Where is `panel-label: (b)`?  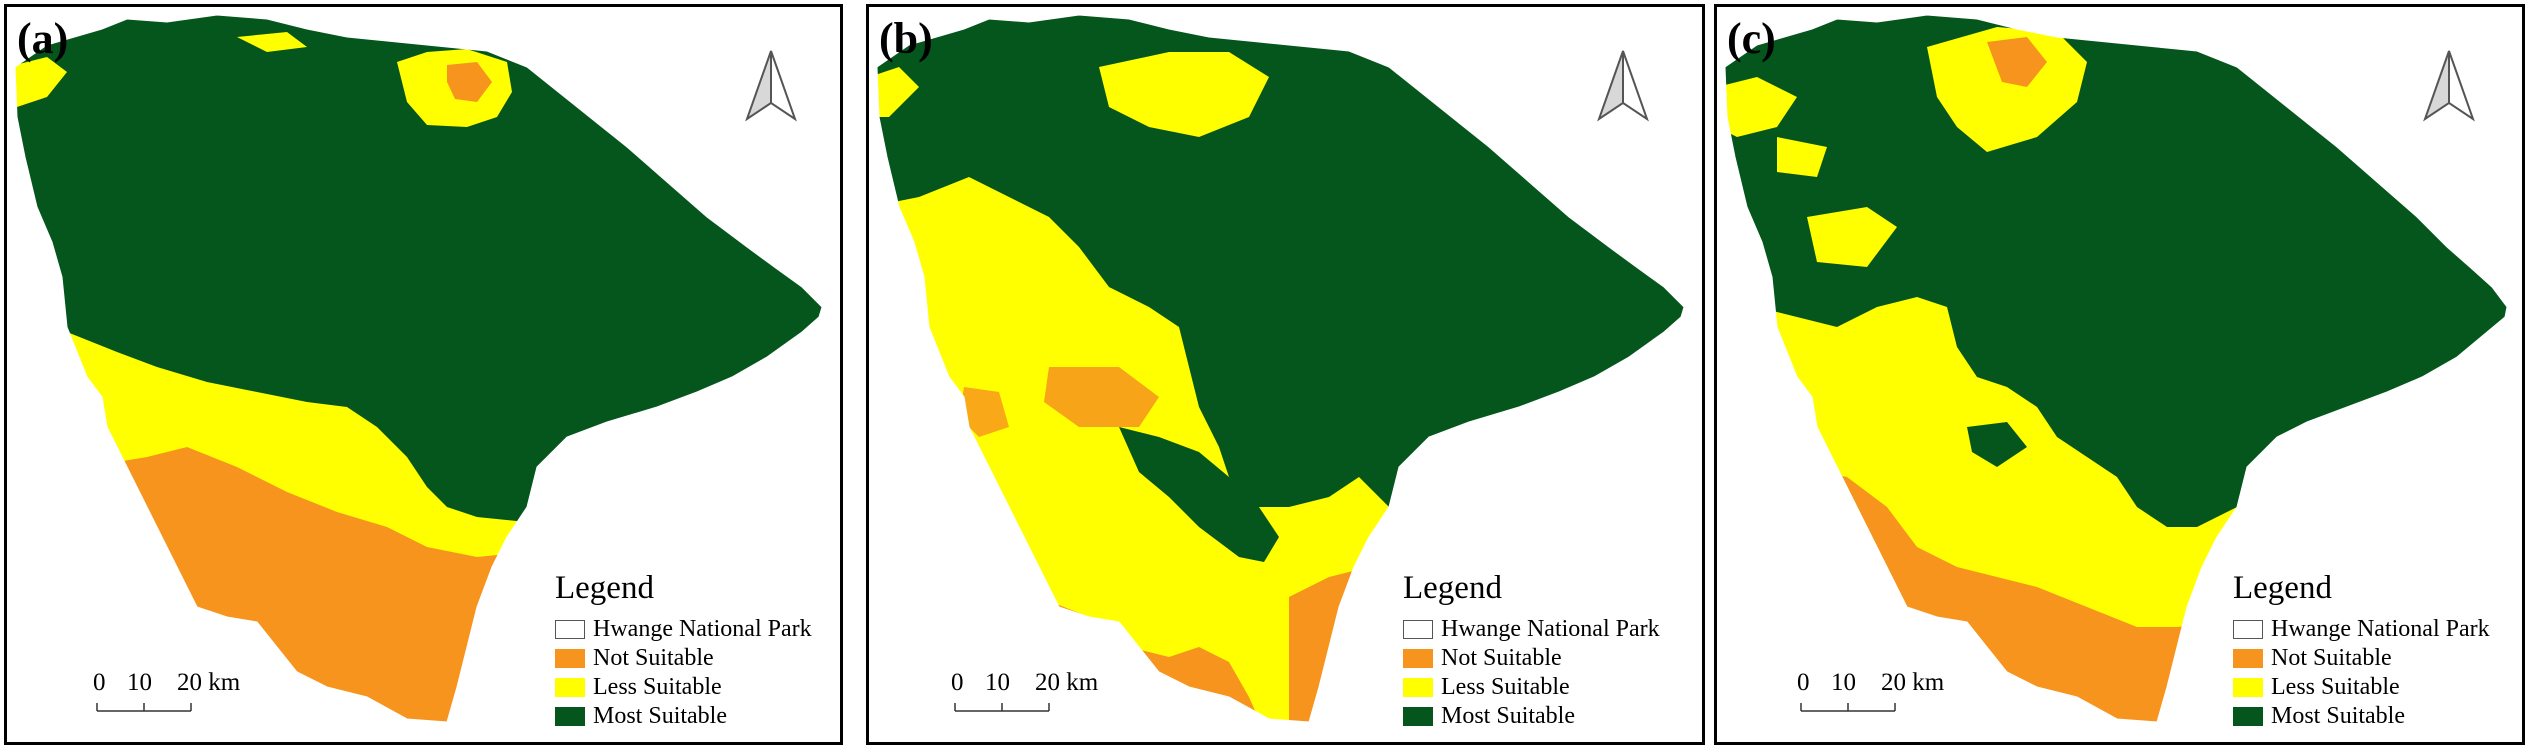 panel-label: (b) is located at coordinates (906, 38).